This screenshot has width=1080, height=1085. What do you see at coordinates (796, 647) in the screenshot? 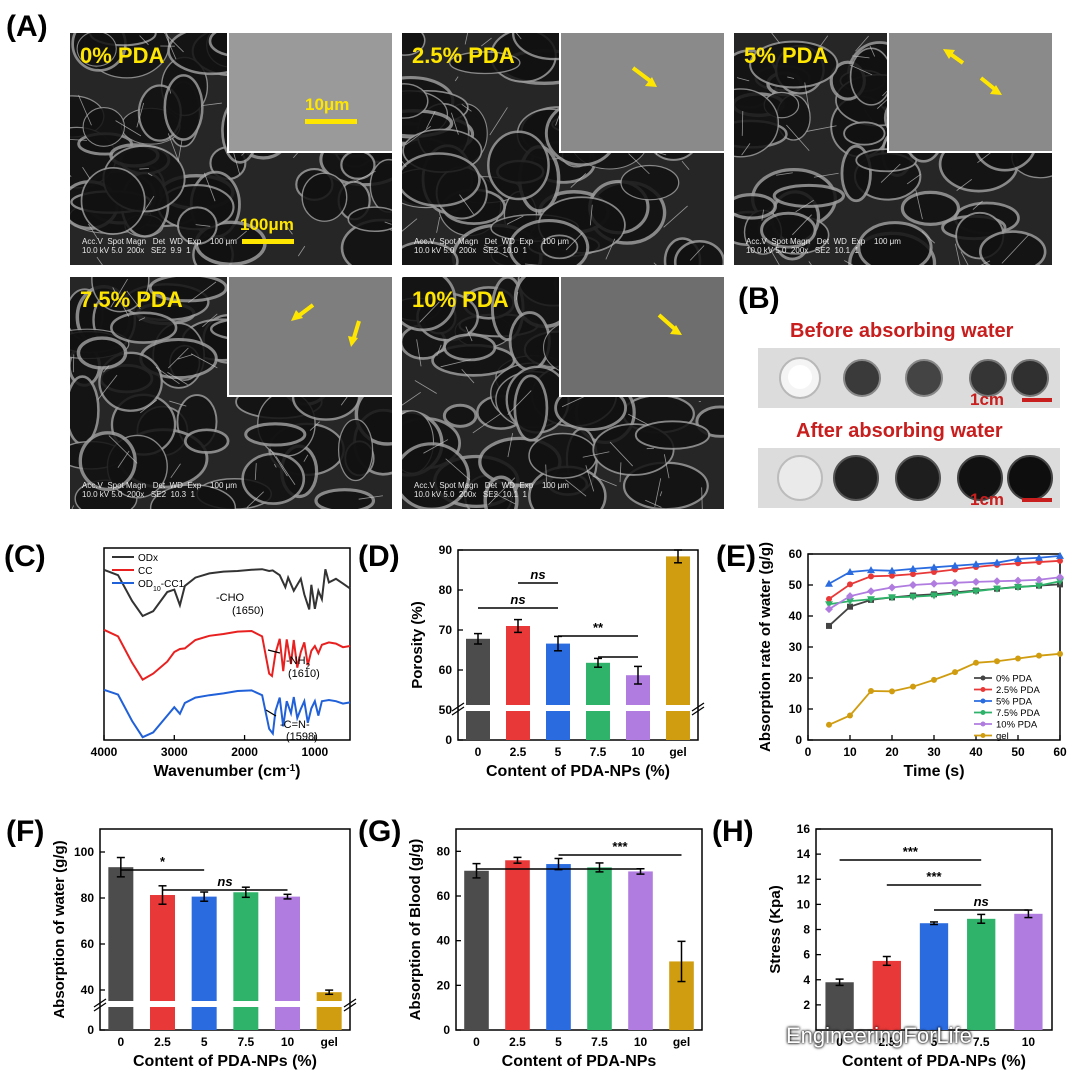
I see `y-tick-label: 30` at bounding box center [796, 647].